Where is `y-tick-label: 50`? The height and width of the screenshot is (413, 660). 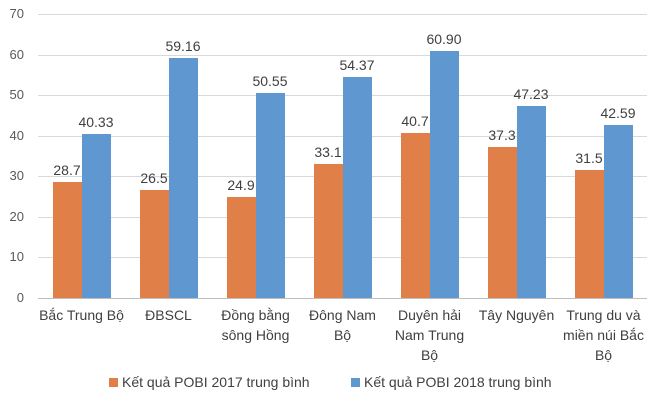
y-tick-label: 50 is located at coordinates (16, 95).